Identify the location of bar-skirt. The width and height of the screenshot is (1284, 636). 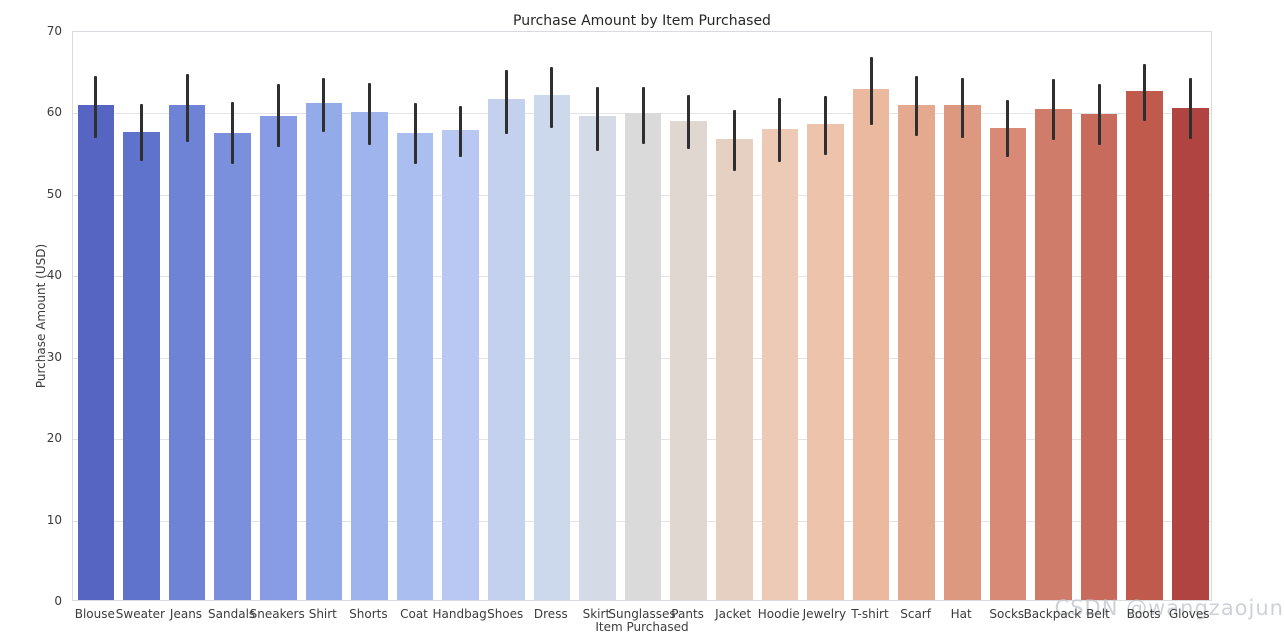
(597, 358).